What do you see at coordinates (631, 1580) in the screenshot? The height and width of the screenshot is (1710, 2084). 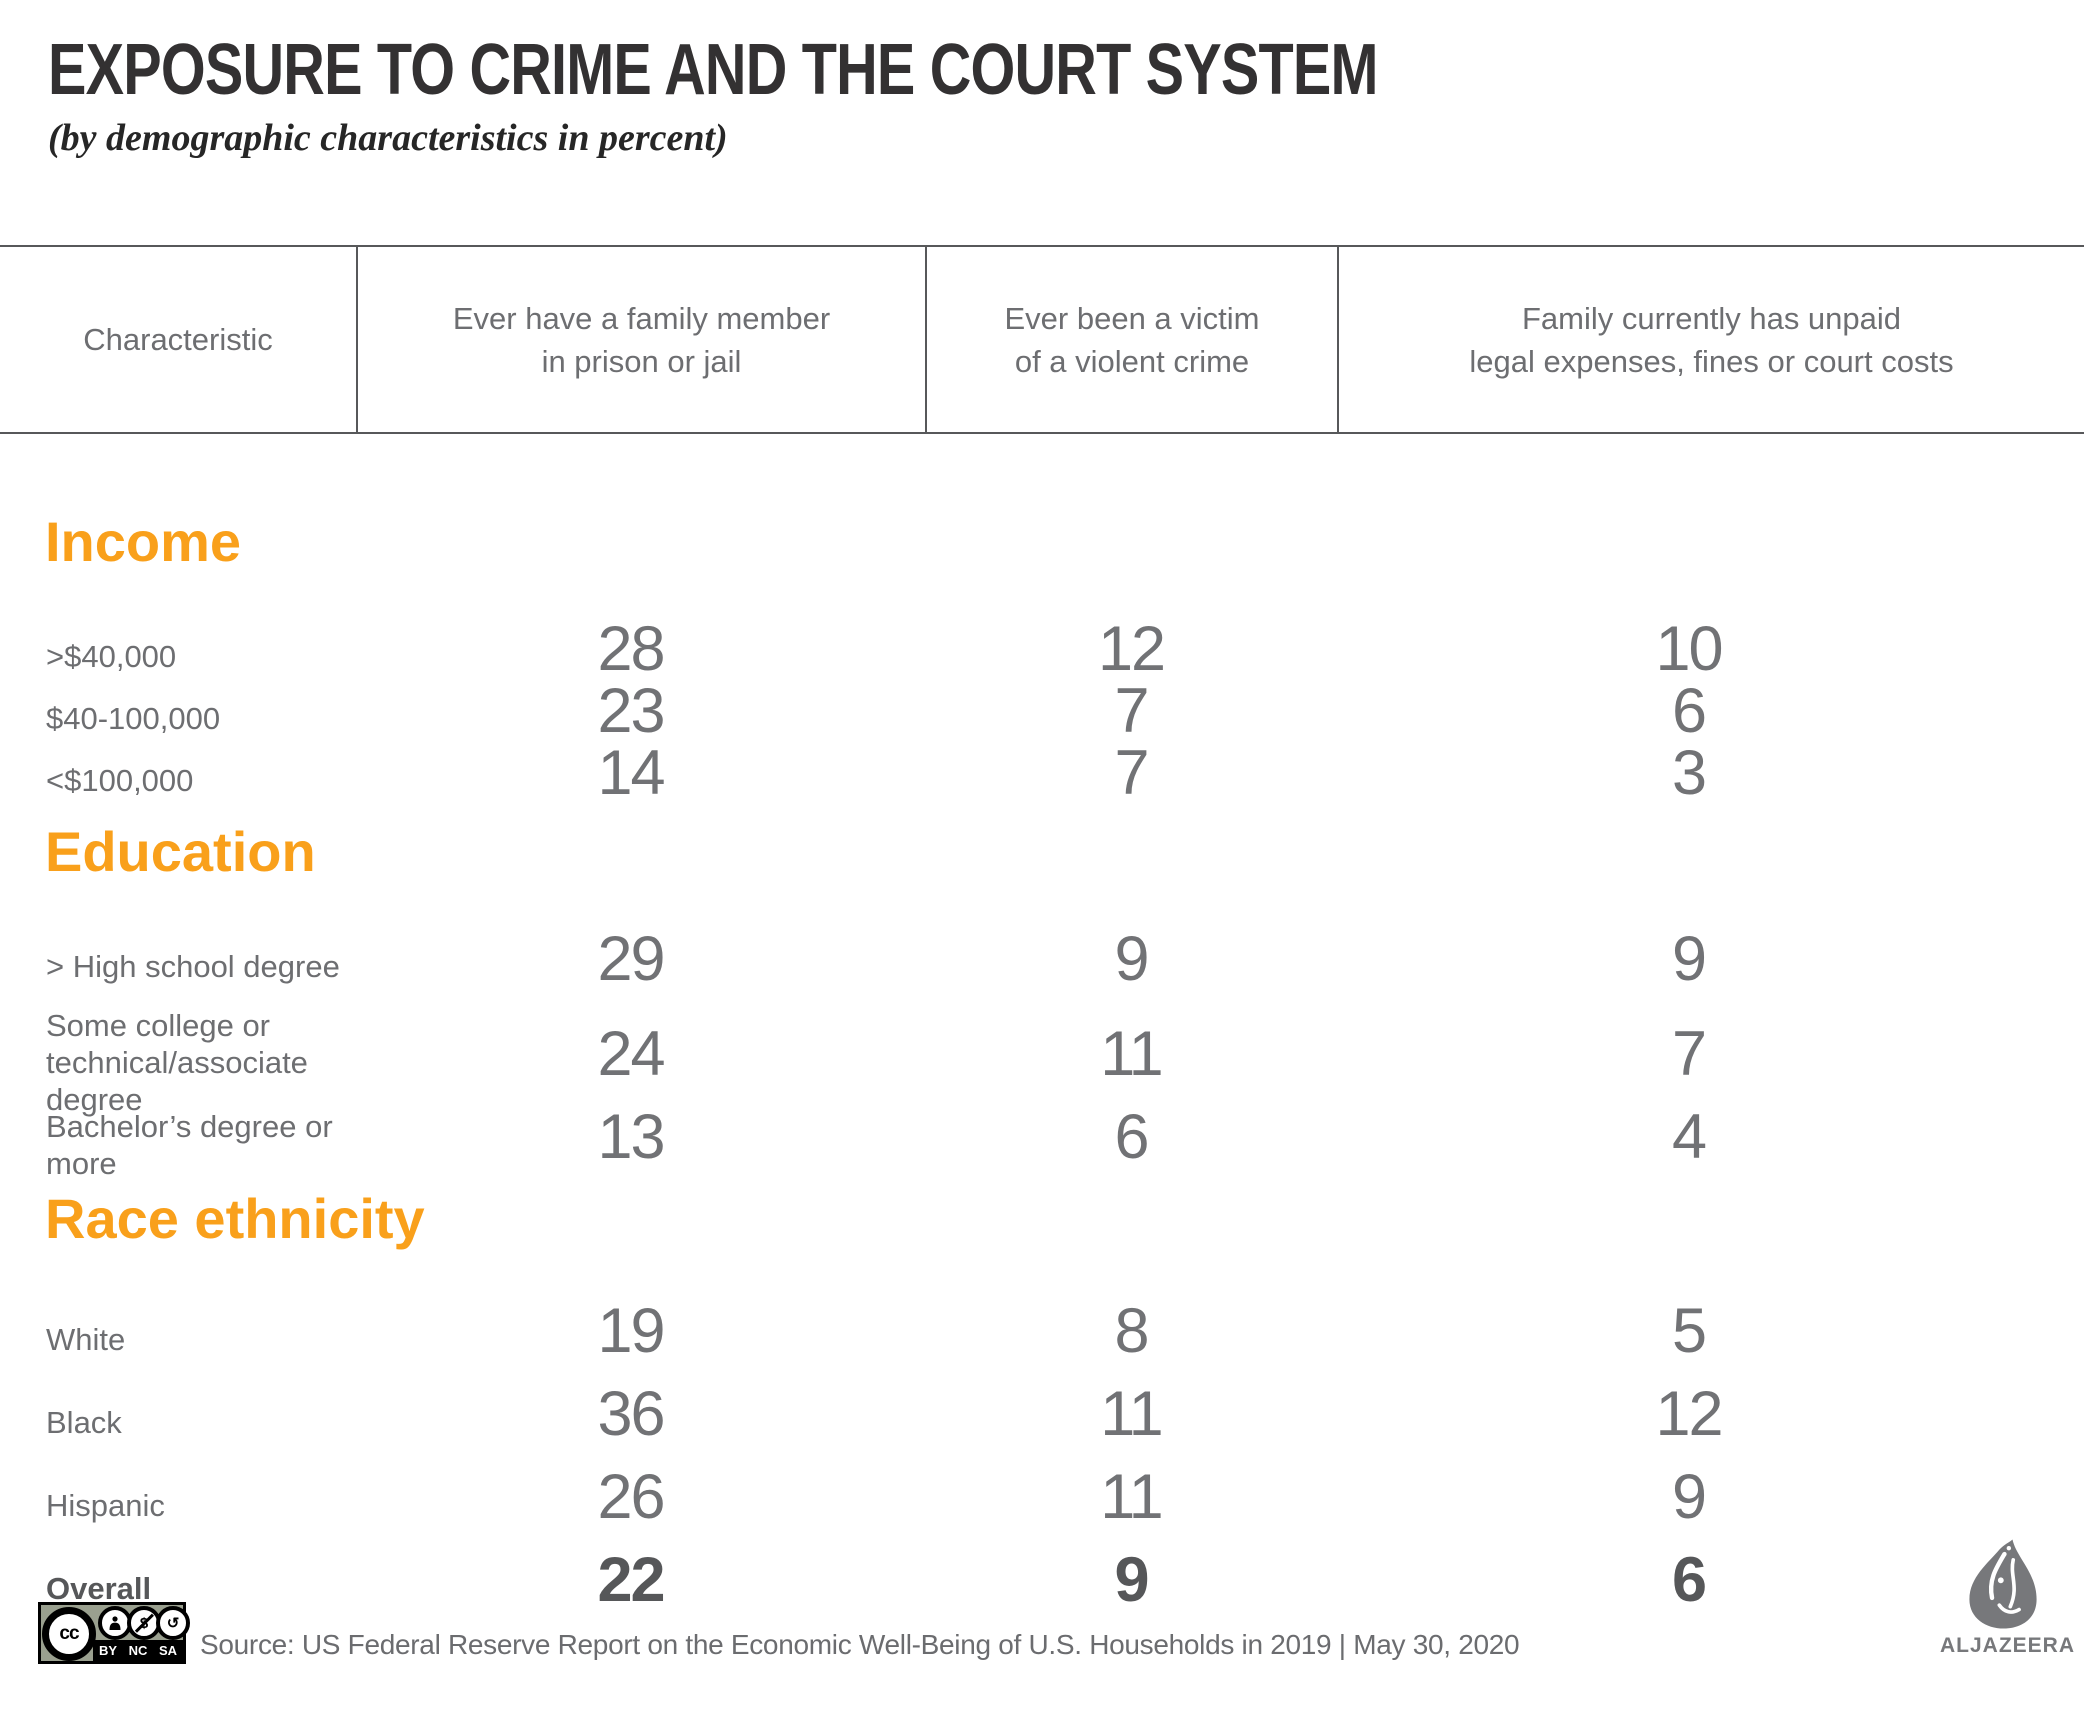 I see `value-cell: 22` at bounding box center [631, 1580].